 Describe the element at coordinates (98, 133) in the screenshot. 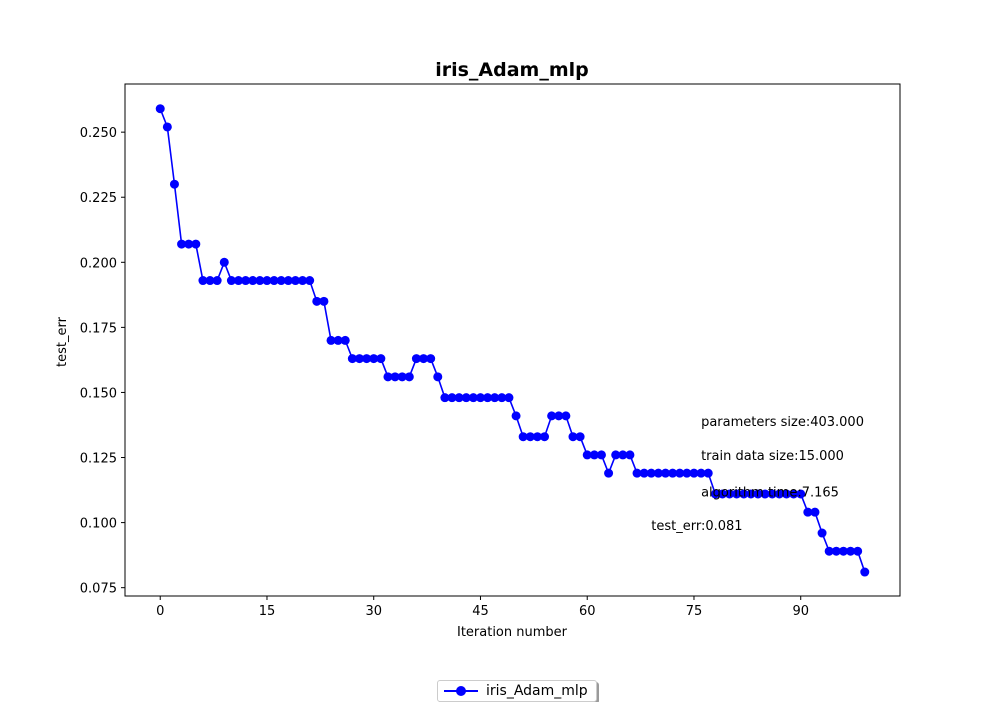

I see `y-tick-label: 0.250` at that location.